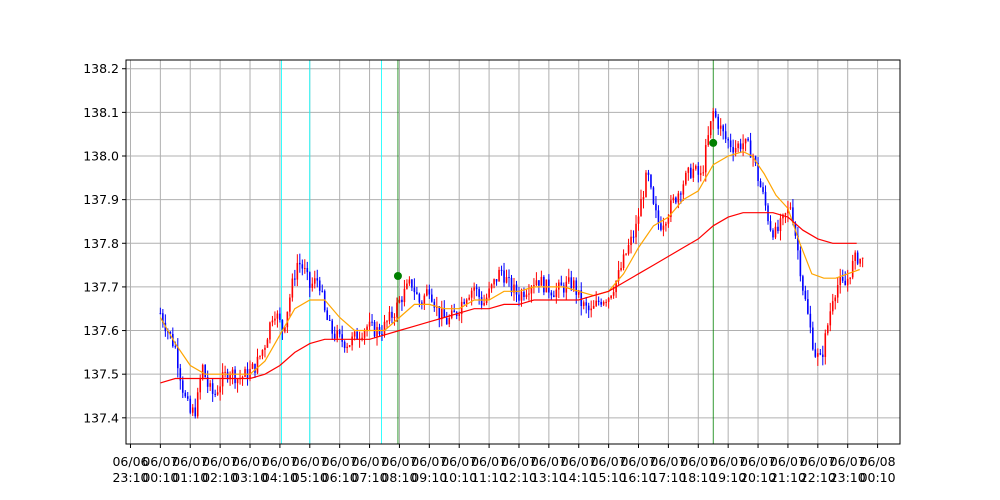 This screenshot has width=1000, height=500. I want to click on y-tick-label: 137.9, so click(101, 199).